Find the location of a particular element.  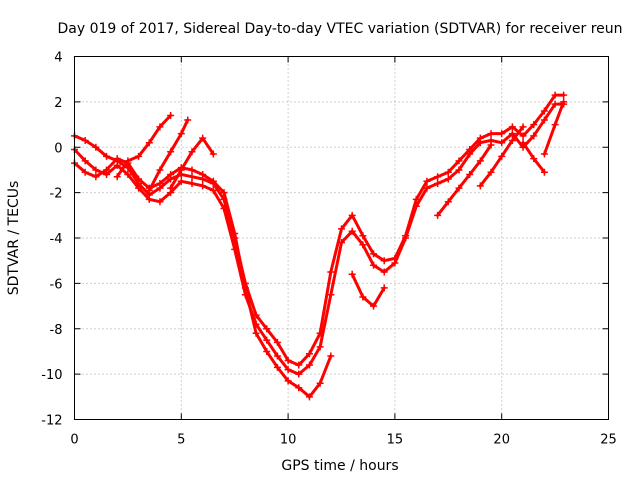

y-tick-label: 4 is located at coordinates (58, 58).